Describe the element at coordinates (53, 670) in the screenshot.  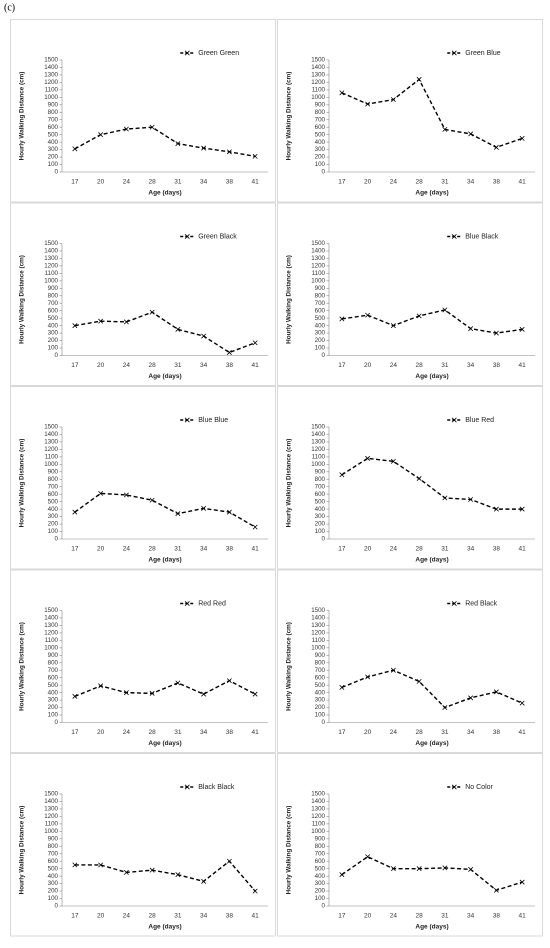
I see `y-tick-label: 700` at that location.